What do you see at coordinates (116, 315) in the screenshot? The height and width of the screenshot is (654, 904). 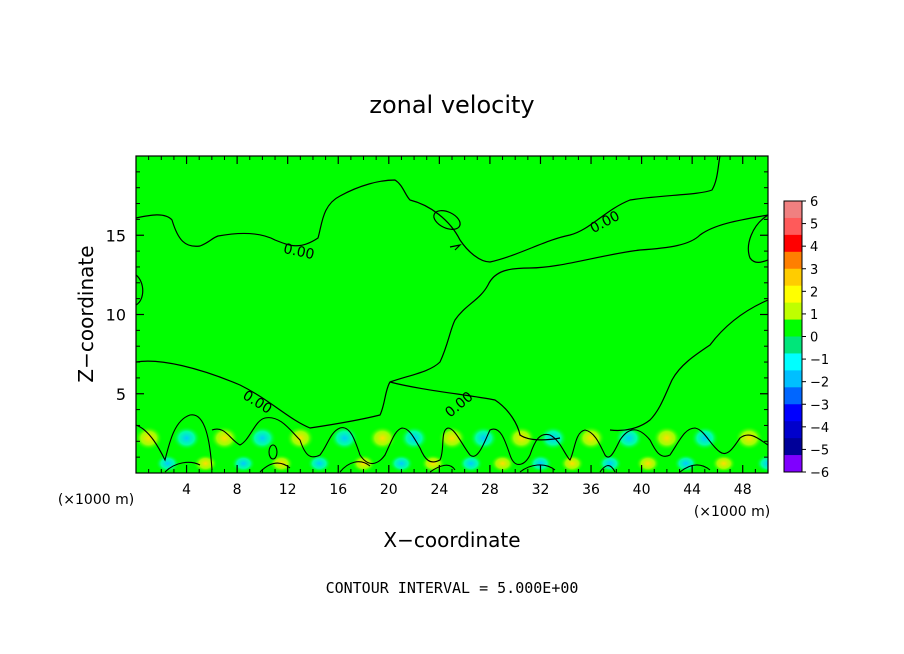 I see `y-tick-label: 10` at bounding box center [116, 315].